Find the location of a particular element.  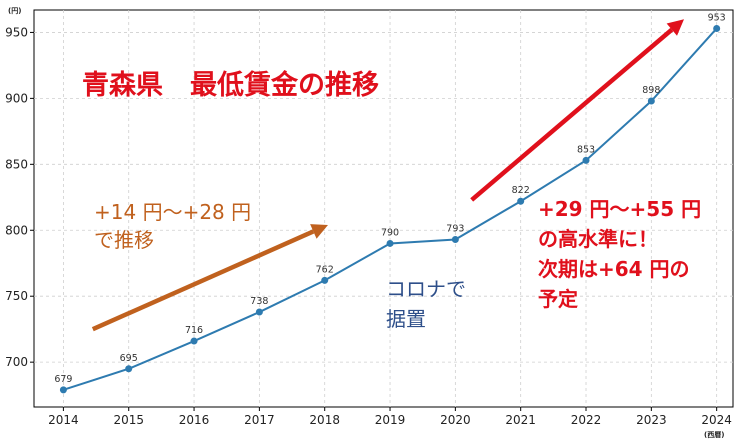

annotation-growth-recent-line-3: 次期は+64 円の is located at coordinates (614, 269).